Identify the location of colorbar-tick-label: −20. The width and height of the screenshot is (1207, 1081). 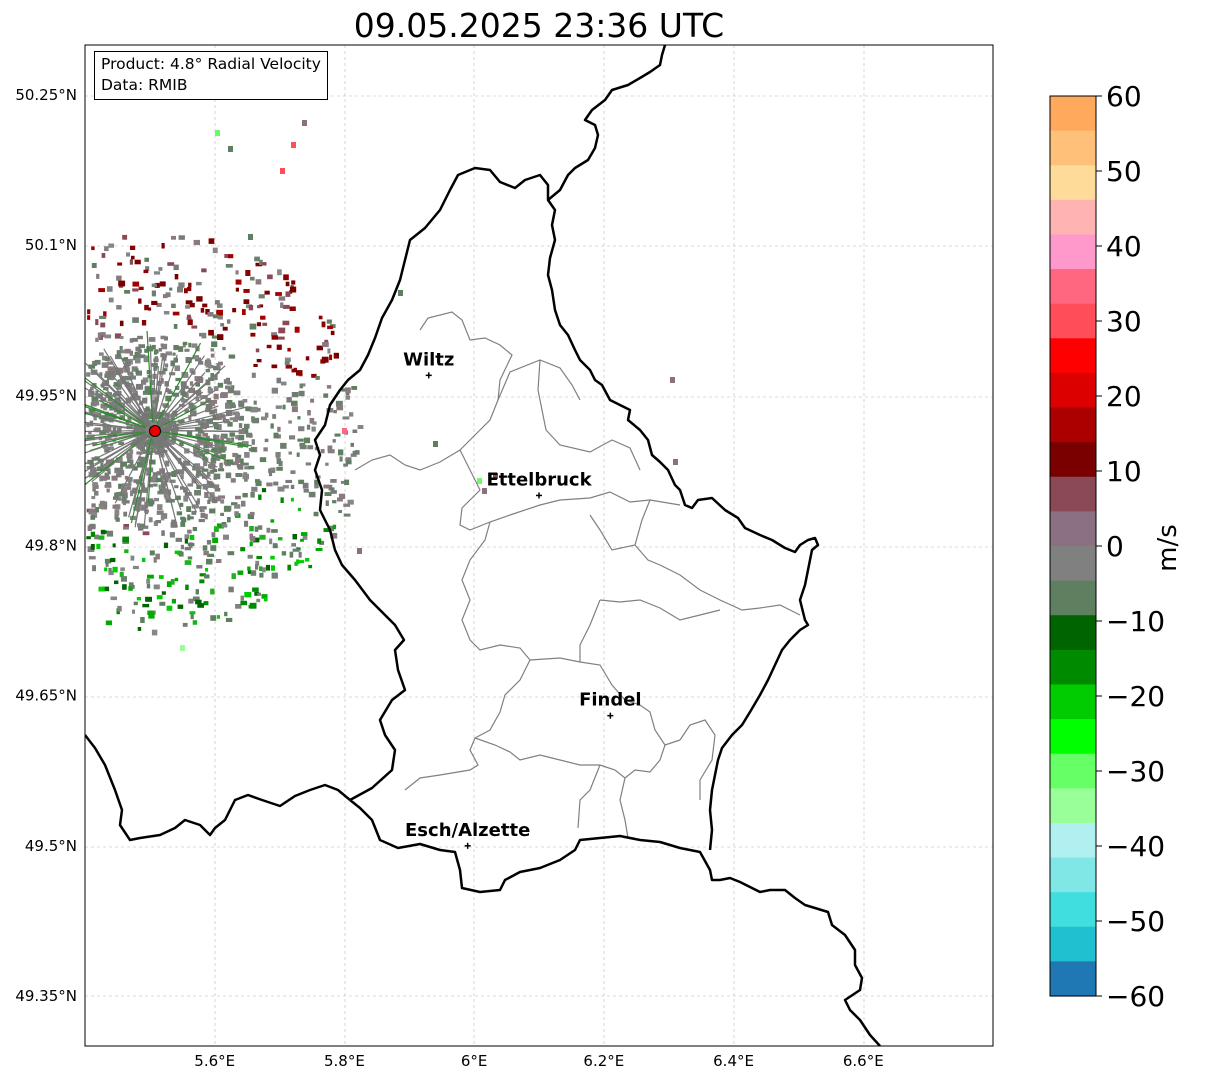
(1135, 696).